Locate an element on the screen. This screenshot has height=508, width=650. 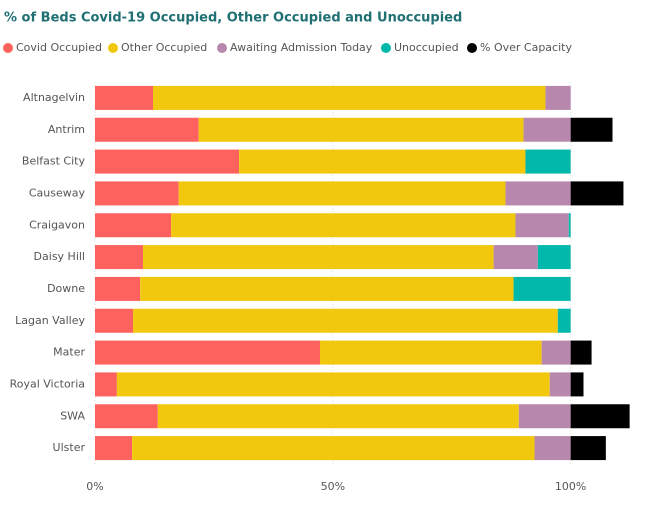
legend-label: % Over Capacity is located at coordinates (526, 47).